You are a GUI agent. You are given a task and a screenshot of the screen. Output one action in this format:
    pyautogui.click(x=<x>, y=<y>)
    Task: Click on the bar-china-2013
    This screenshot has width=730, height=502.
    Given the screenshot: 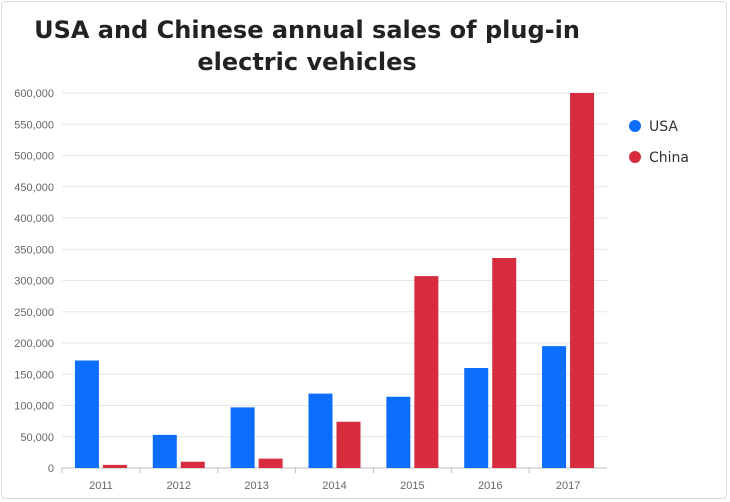 What is the action you would take?
    pyautogui.click(x=270, y=463)
    